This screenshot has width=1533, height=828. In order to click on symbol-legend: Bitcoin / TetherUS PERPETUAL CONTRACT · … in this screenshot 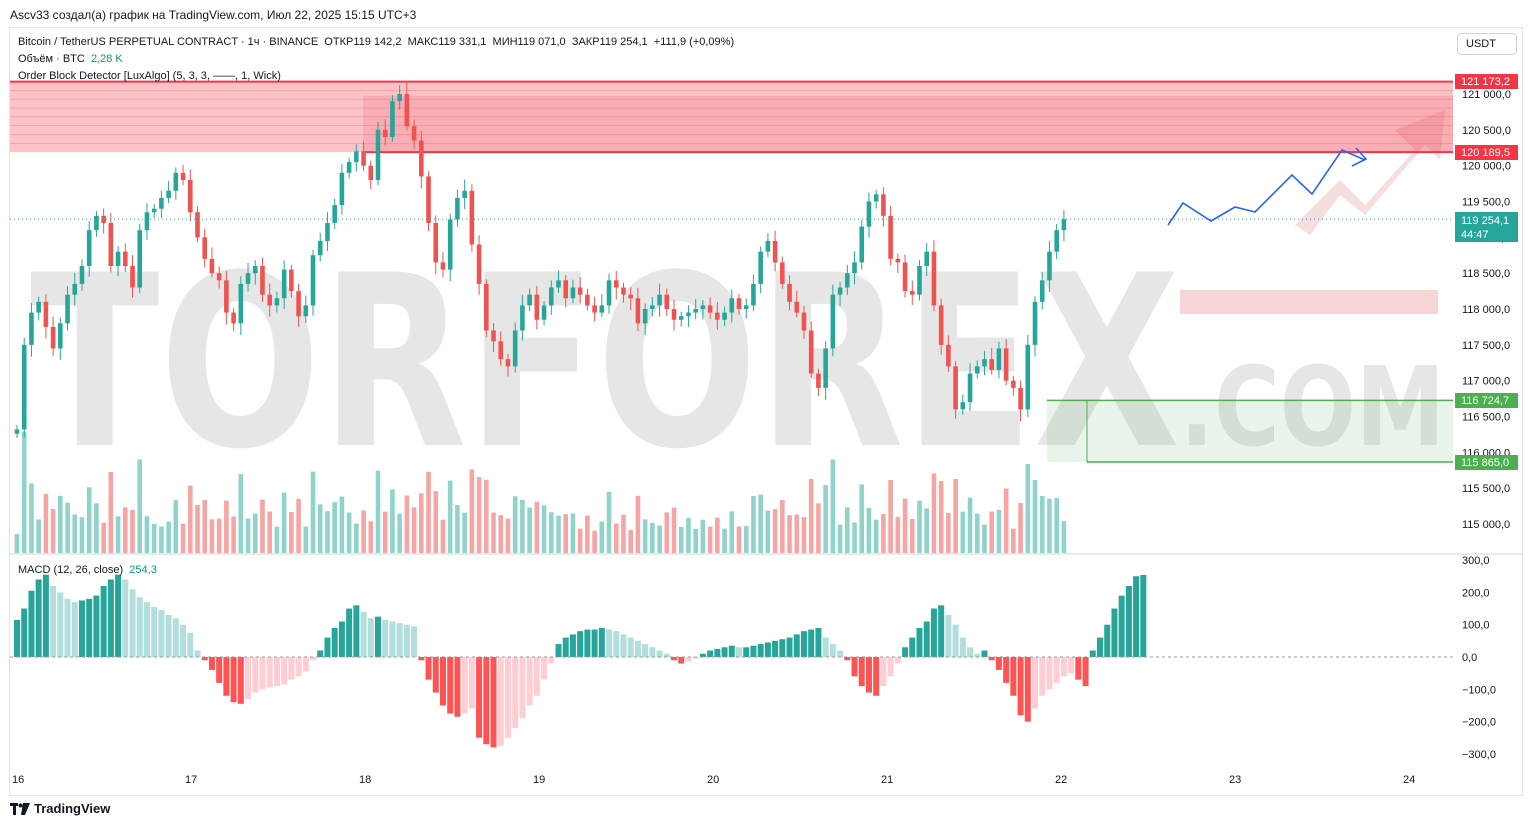, I will do `click(376, 42)`.